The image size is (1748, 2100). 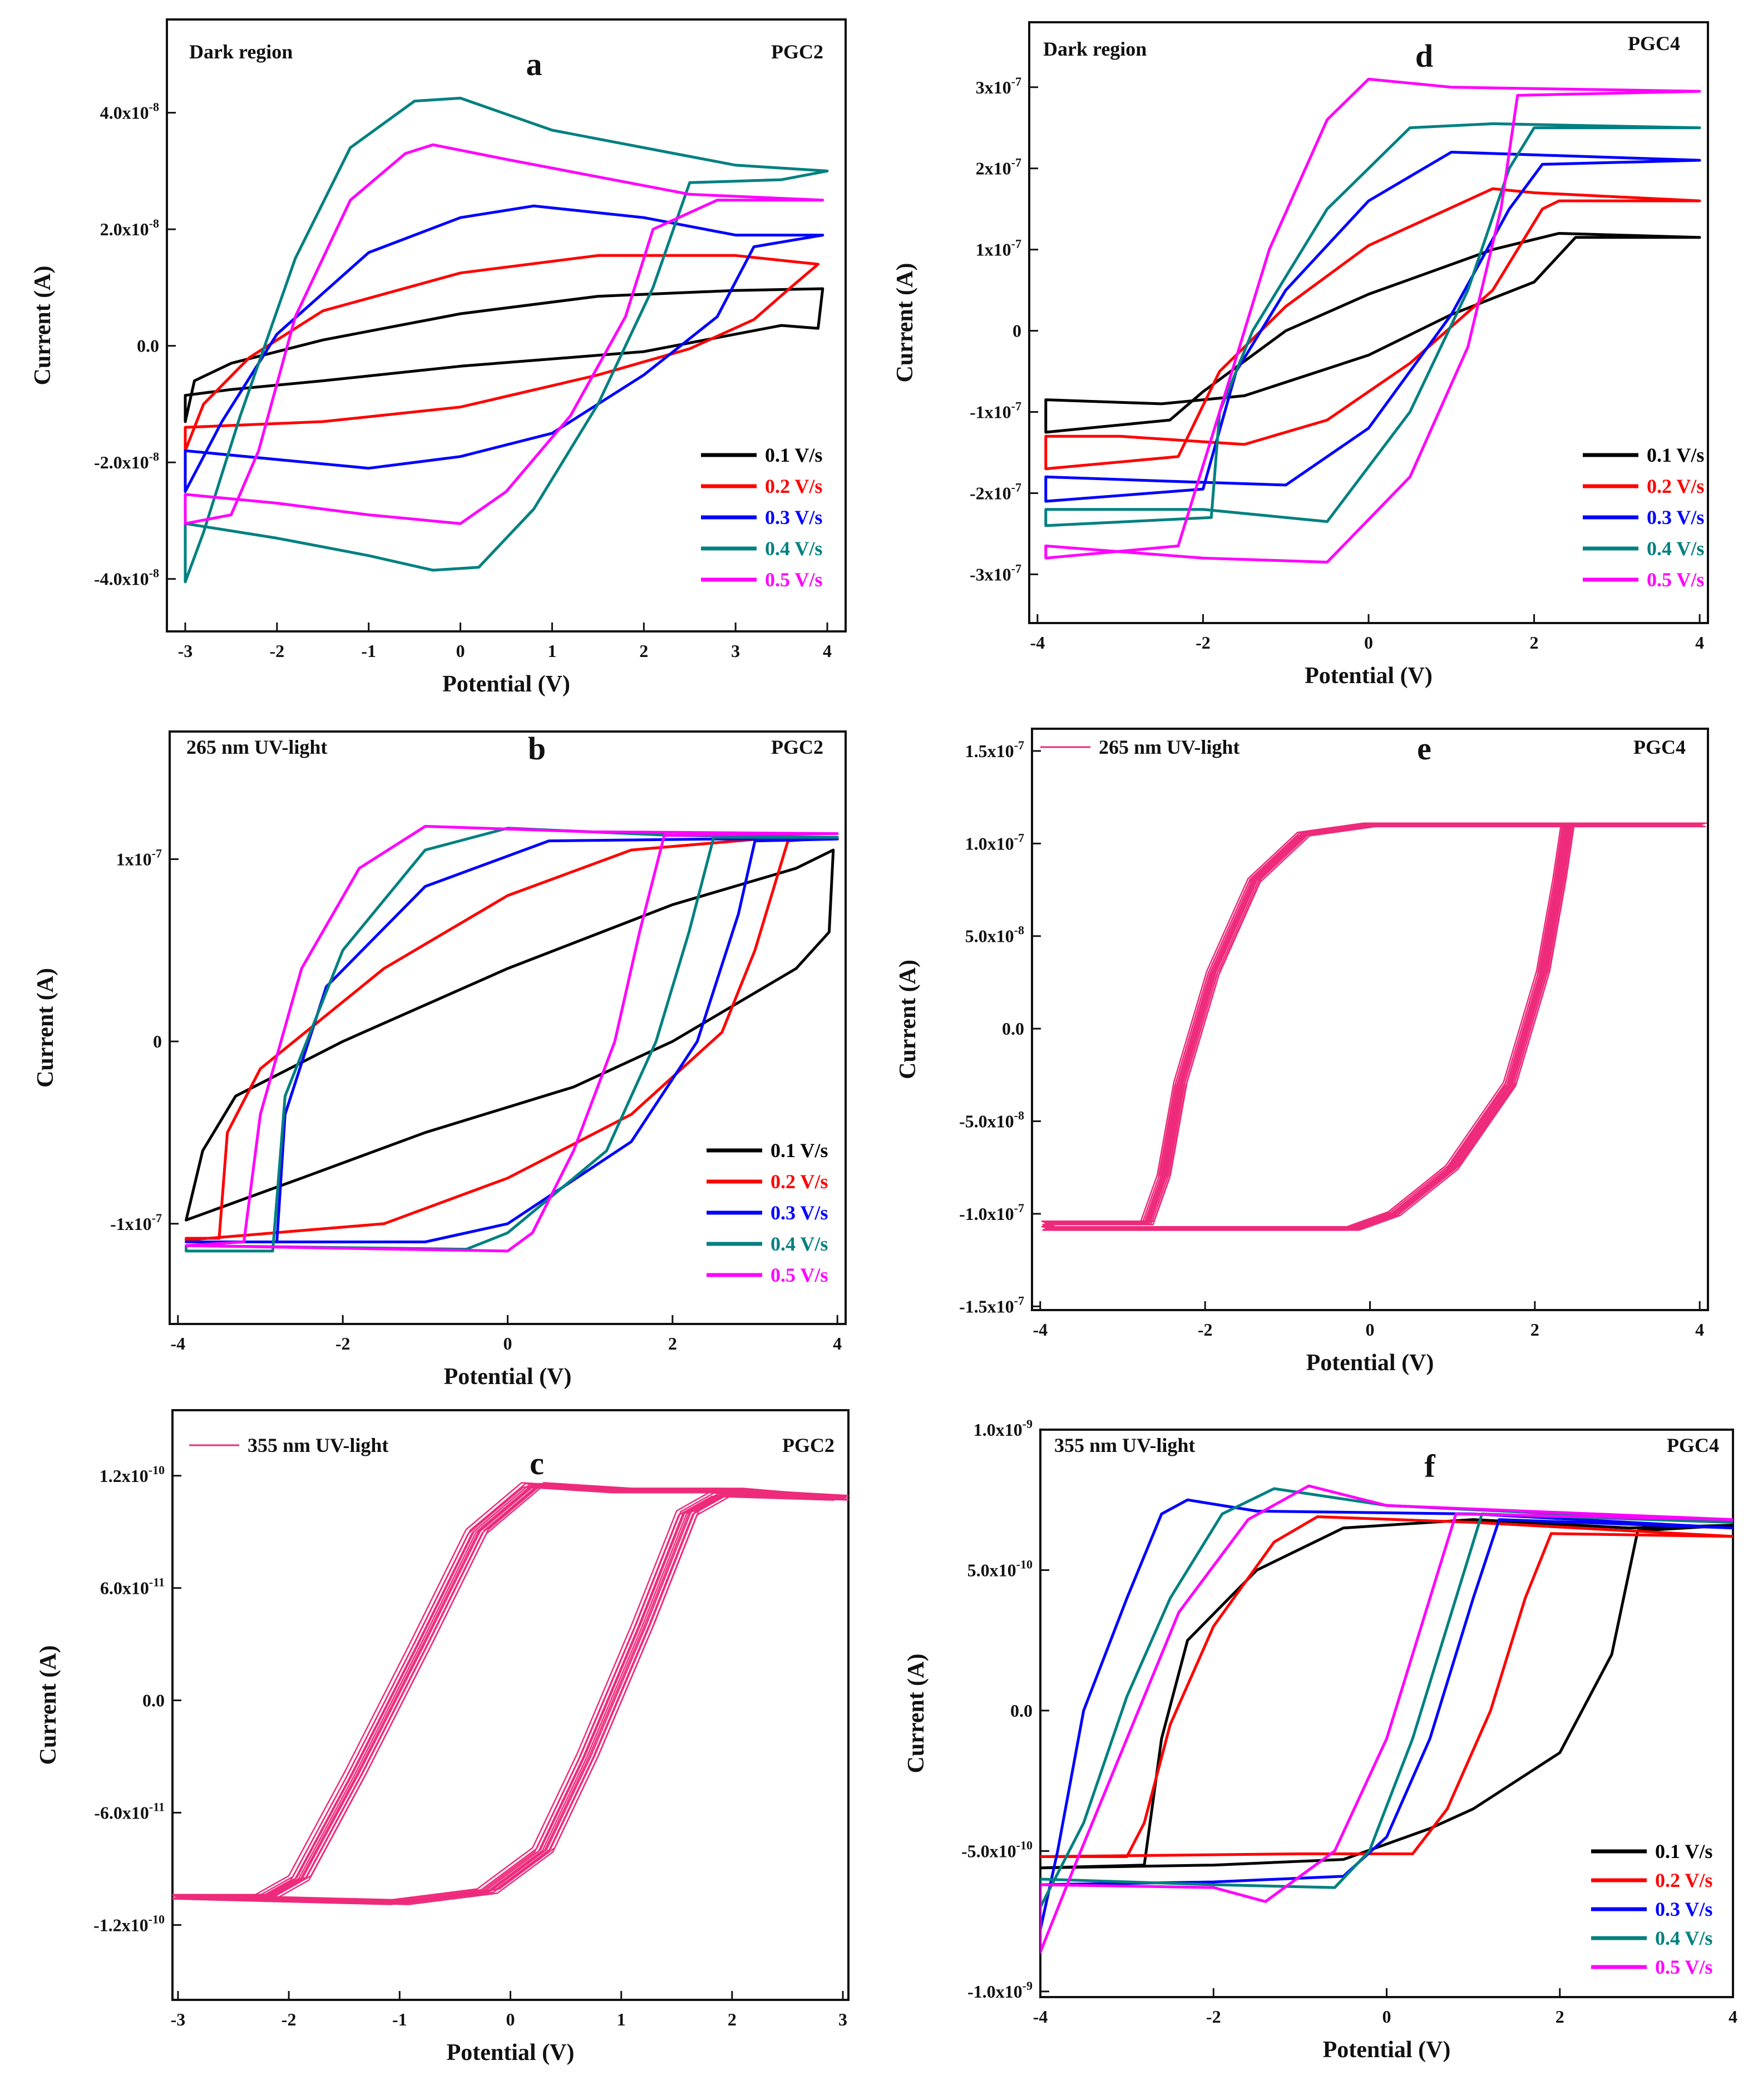 What do you see at coordinates (157, 1041) in the screenshot?
I see `y-tick-label: 0` at bounding box center [157, 1041].